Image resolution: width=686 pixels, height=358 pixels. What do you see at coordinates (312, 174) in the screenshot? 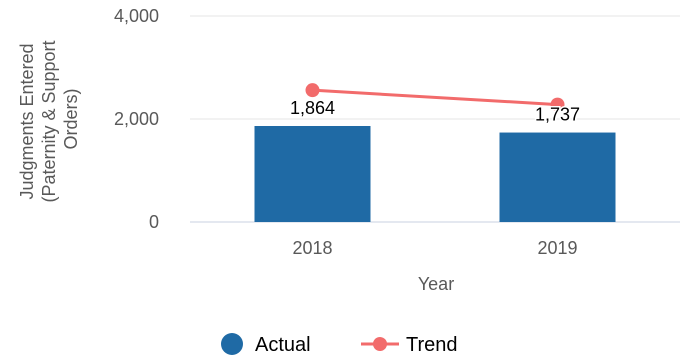
I see `bar-2018` at bounding box center [312, 174].